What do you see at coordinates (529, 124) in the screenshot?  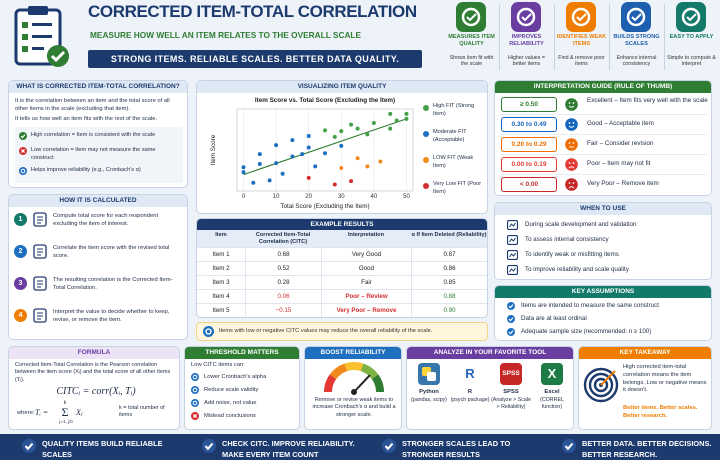 I see `range: 0.30 to 0.49` at bounding box center [529, 124].